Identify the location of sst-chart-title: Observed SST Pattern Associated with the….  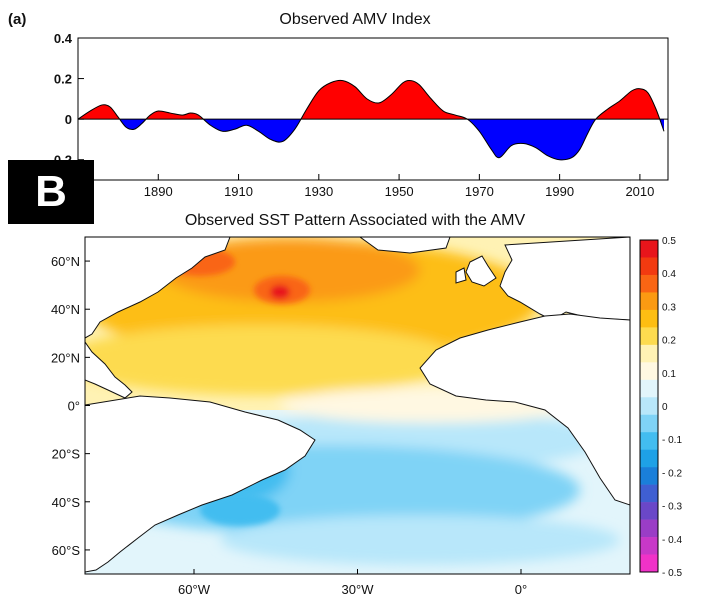
(355, 220).